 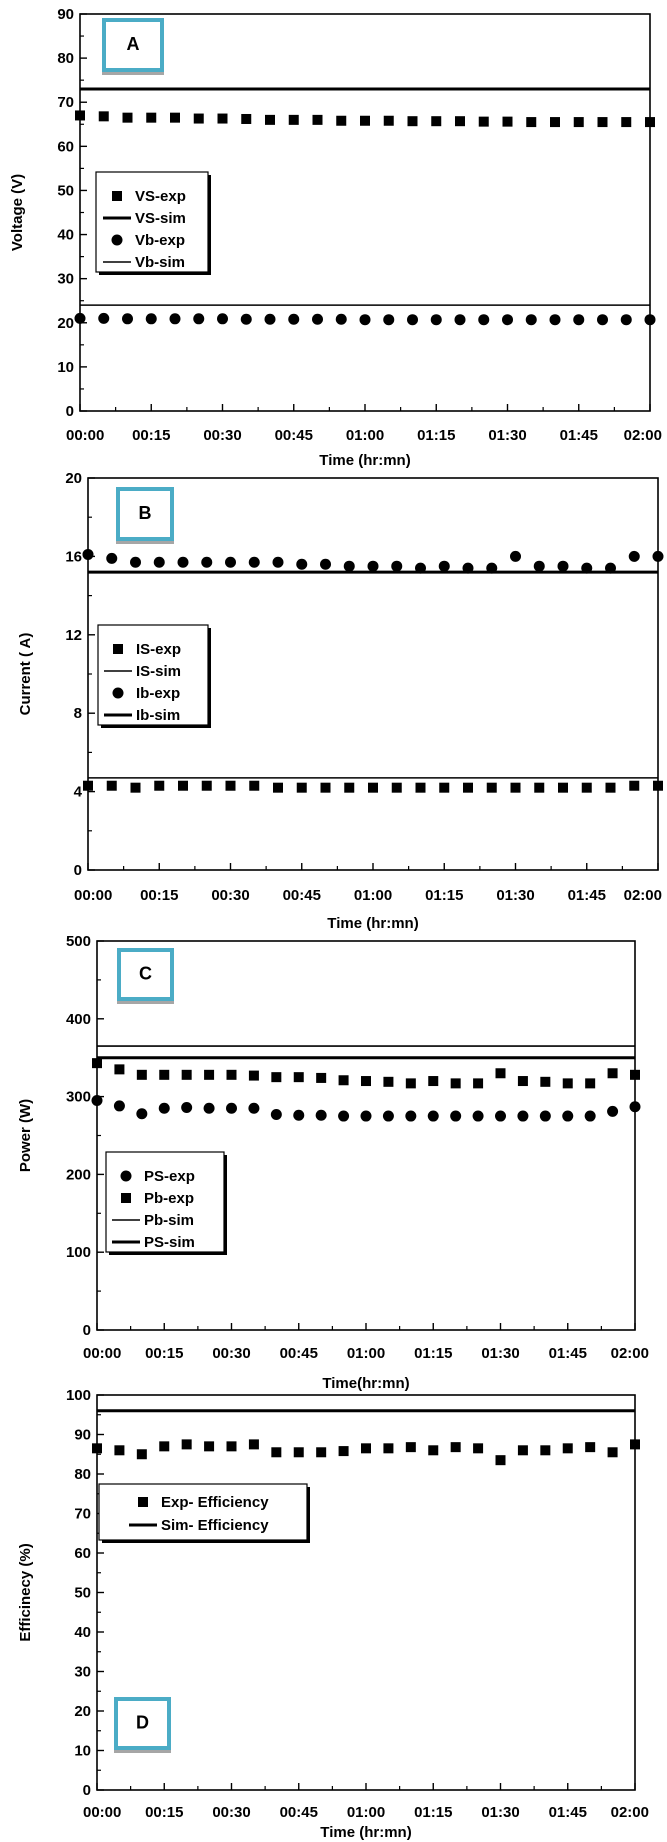 What do you see at coordinates (133, 46) in the screenshot?
I see `panel-label: A` at bounding box center [133, 46].